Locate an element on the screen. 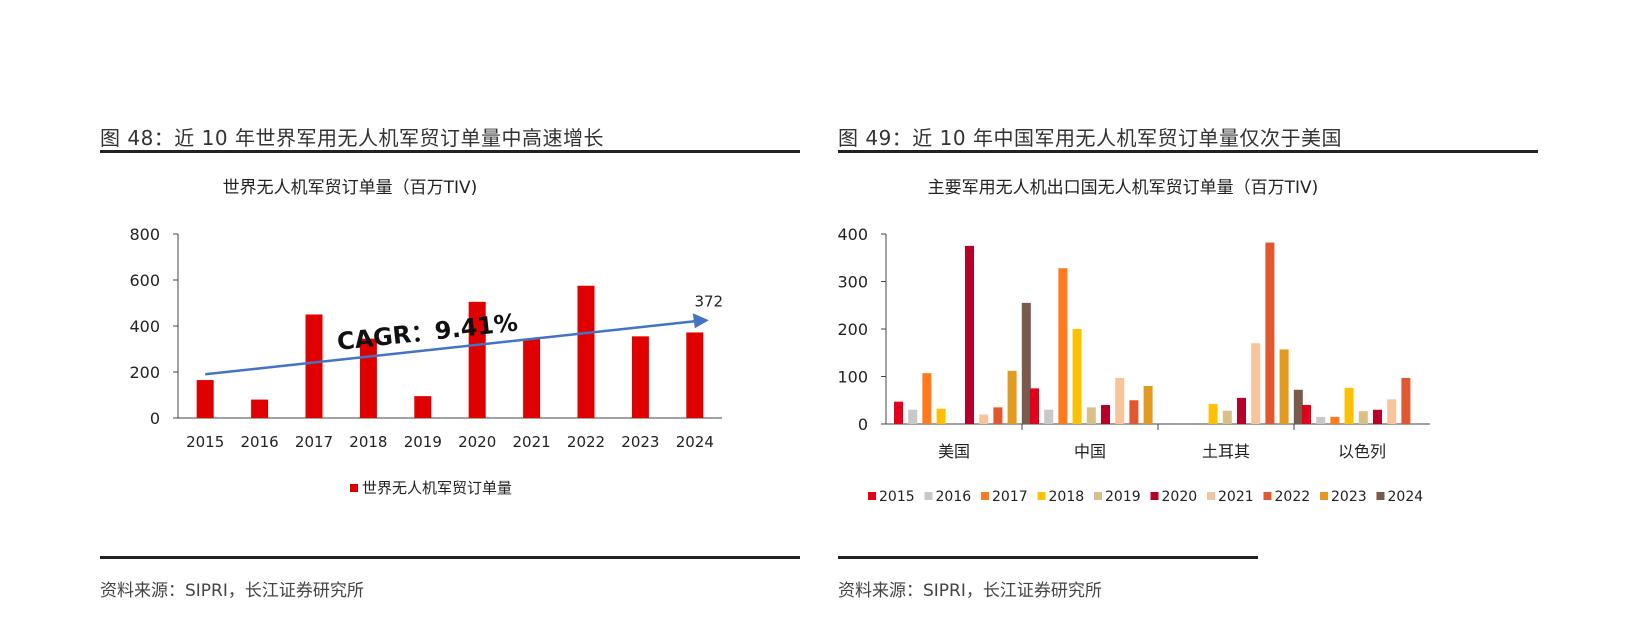 The height and width of the screenshot is (630, 1634). x-category-label: 以色列 is located at coordinates (1362, 451).